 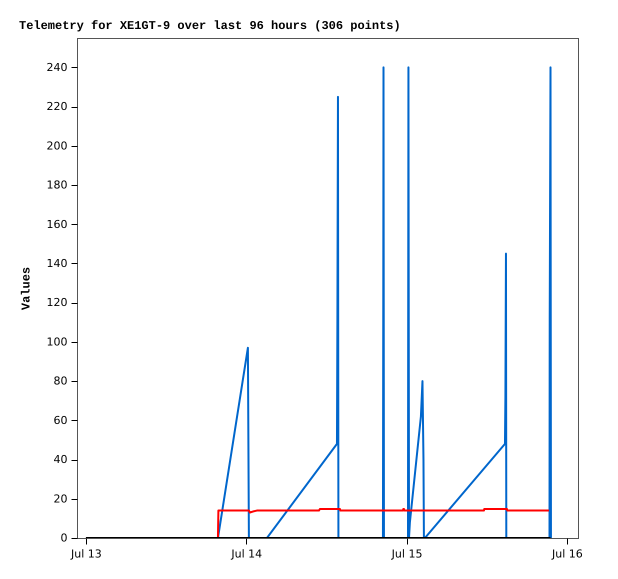 I want to click on y-tick-label: 20, so click(x=61, y=499).